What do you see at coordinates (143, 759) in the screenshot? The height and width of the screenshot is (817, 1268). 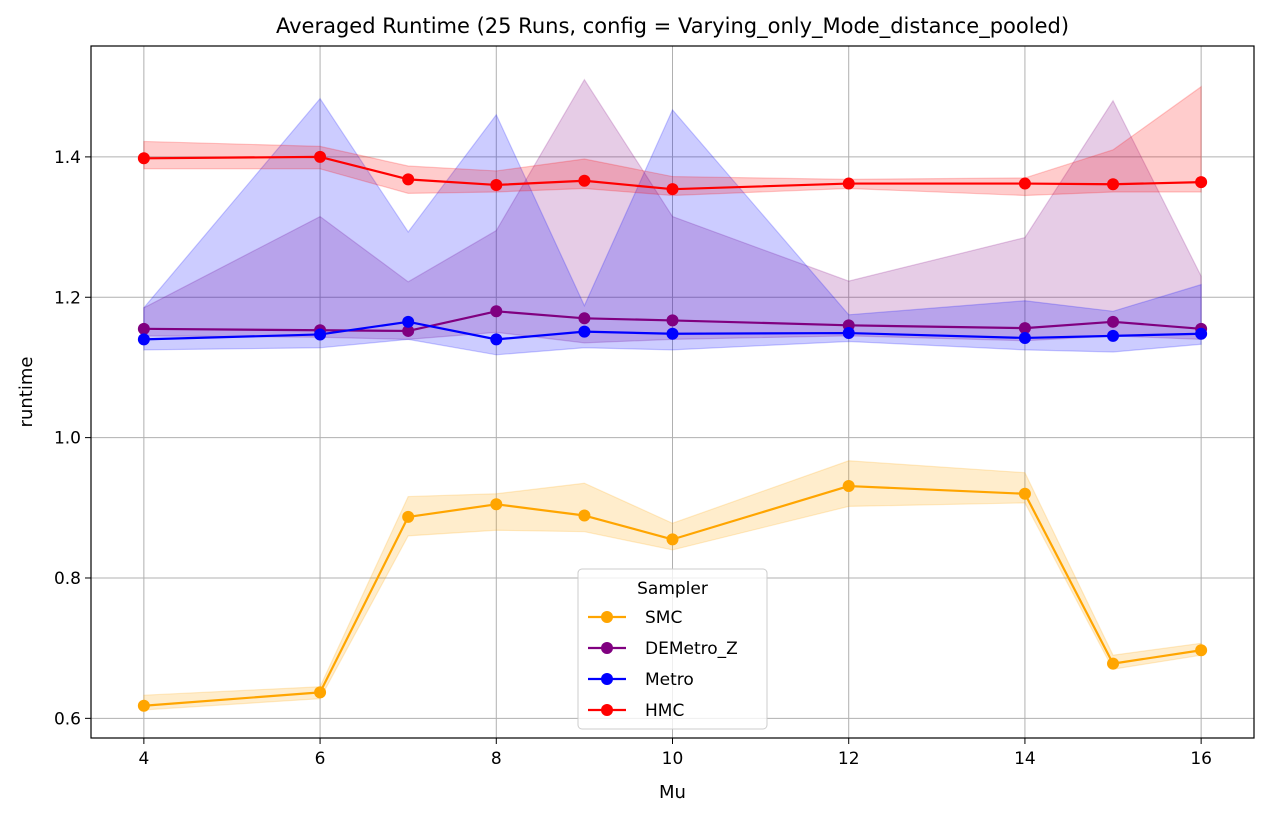 I see `x-tick-label: 4` at bounding box center [143, 759].